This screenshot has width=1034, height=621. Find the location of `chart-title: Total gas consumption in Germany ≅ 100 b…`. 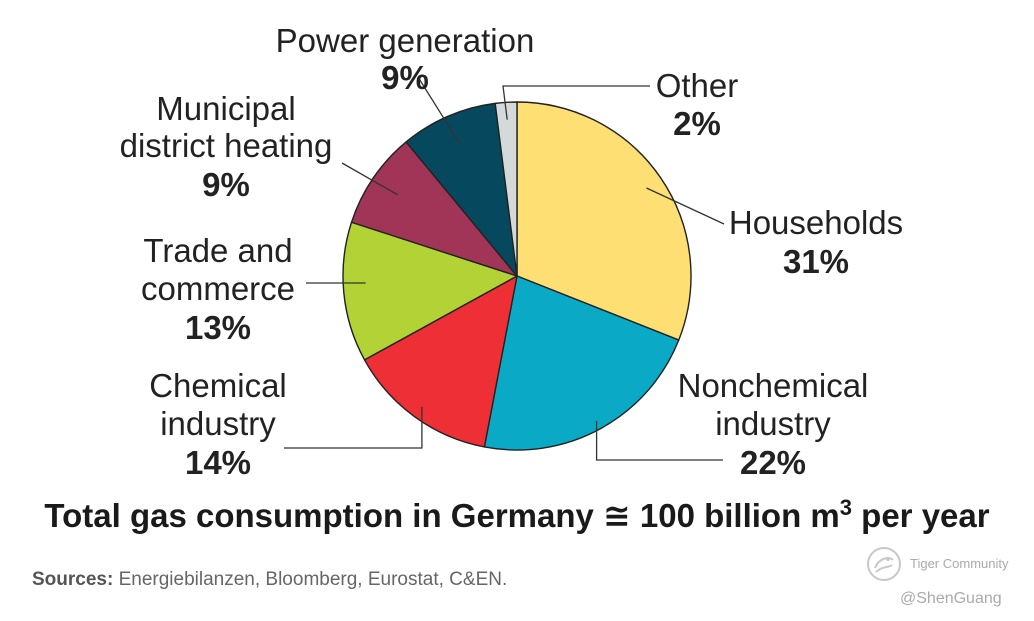

chart-title: Total gas consumption in Germany ≅ 100 b… is located at coordinates (517, 515).